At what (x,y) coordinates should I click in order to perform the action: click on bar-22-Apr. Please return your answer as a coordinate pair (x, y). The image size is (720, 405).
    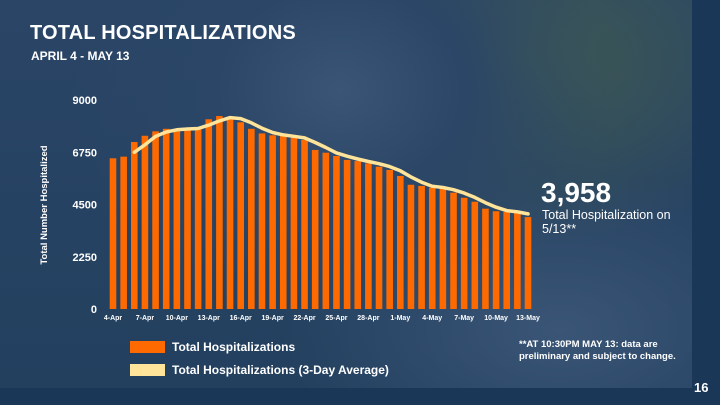
    Looking at the image, I should click on (304, 224).